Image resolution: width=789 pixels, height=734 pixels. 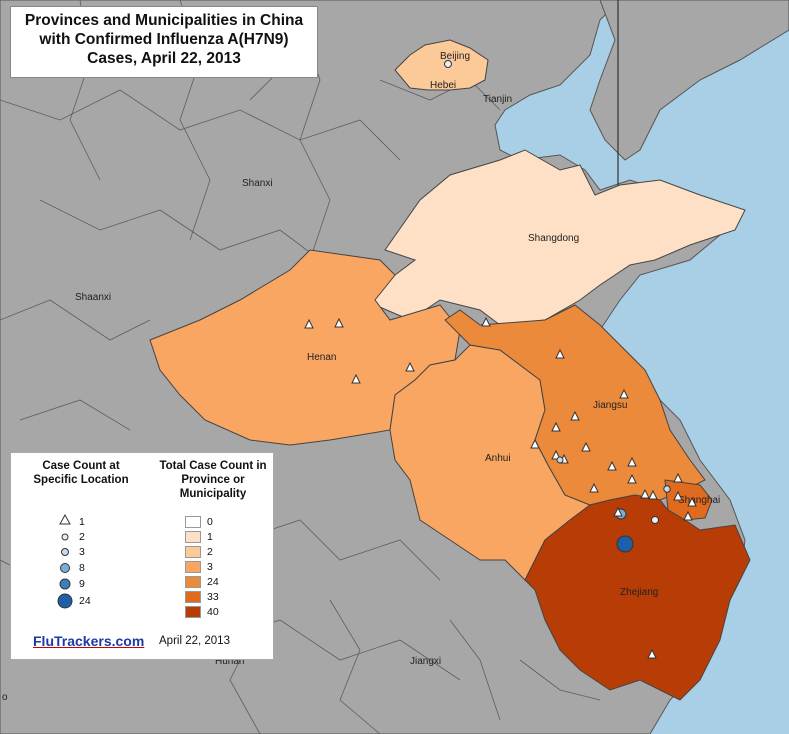 I want to click on label-beijing: Beijing, so click(x=455, y=56).